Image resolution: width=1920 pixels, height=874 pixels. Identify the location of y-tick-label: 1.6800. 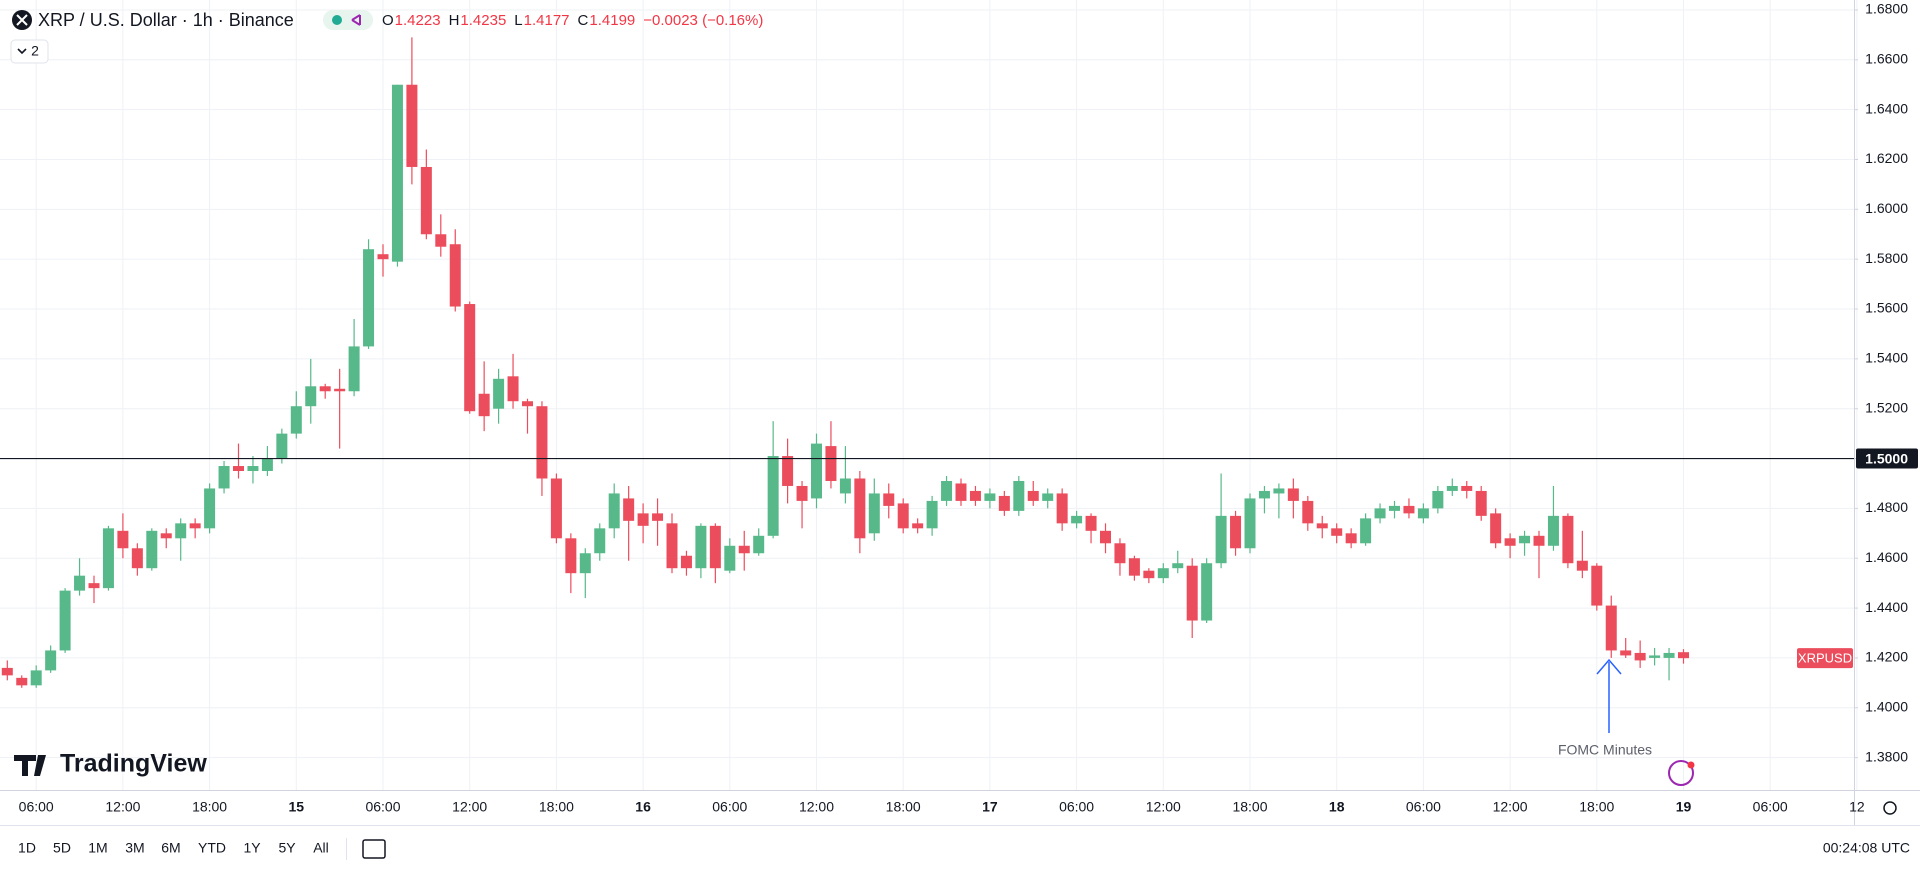
(1886, 9).